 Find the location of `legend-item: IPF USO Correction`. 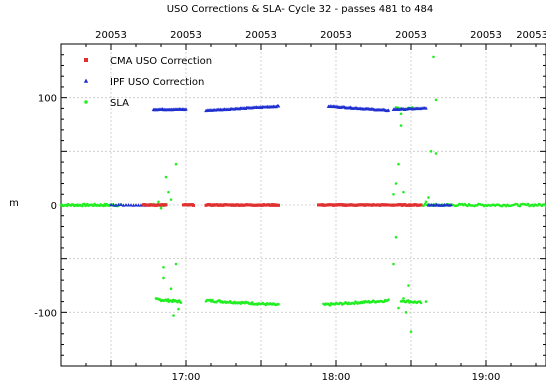

legend-item: IPF USO Correction is located at coordinates (143, 82).